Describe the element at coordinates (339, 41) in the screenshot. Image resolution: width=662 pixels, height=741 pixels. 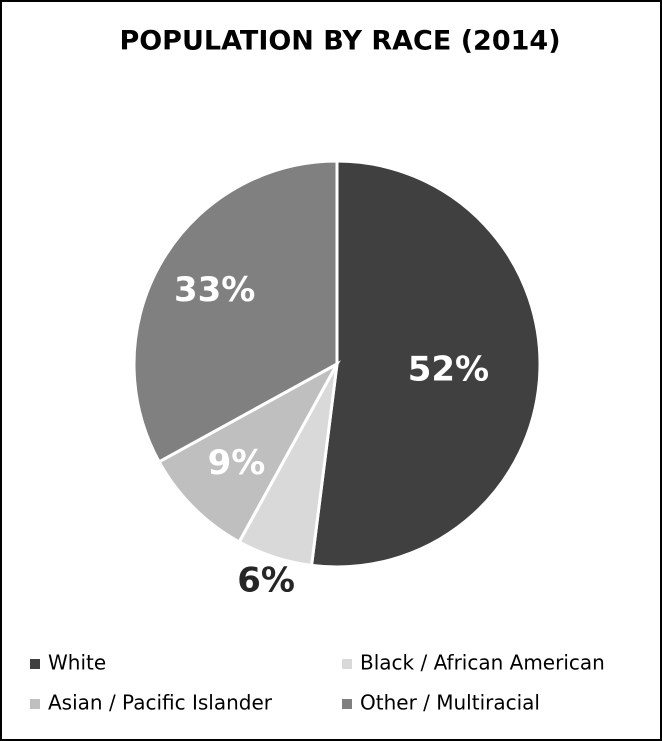
I see `chart-title: POPULATION BY RACE (2014)` at that location.